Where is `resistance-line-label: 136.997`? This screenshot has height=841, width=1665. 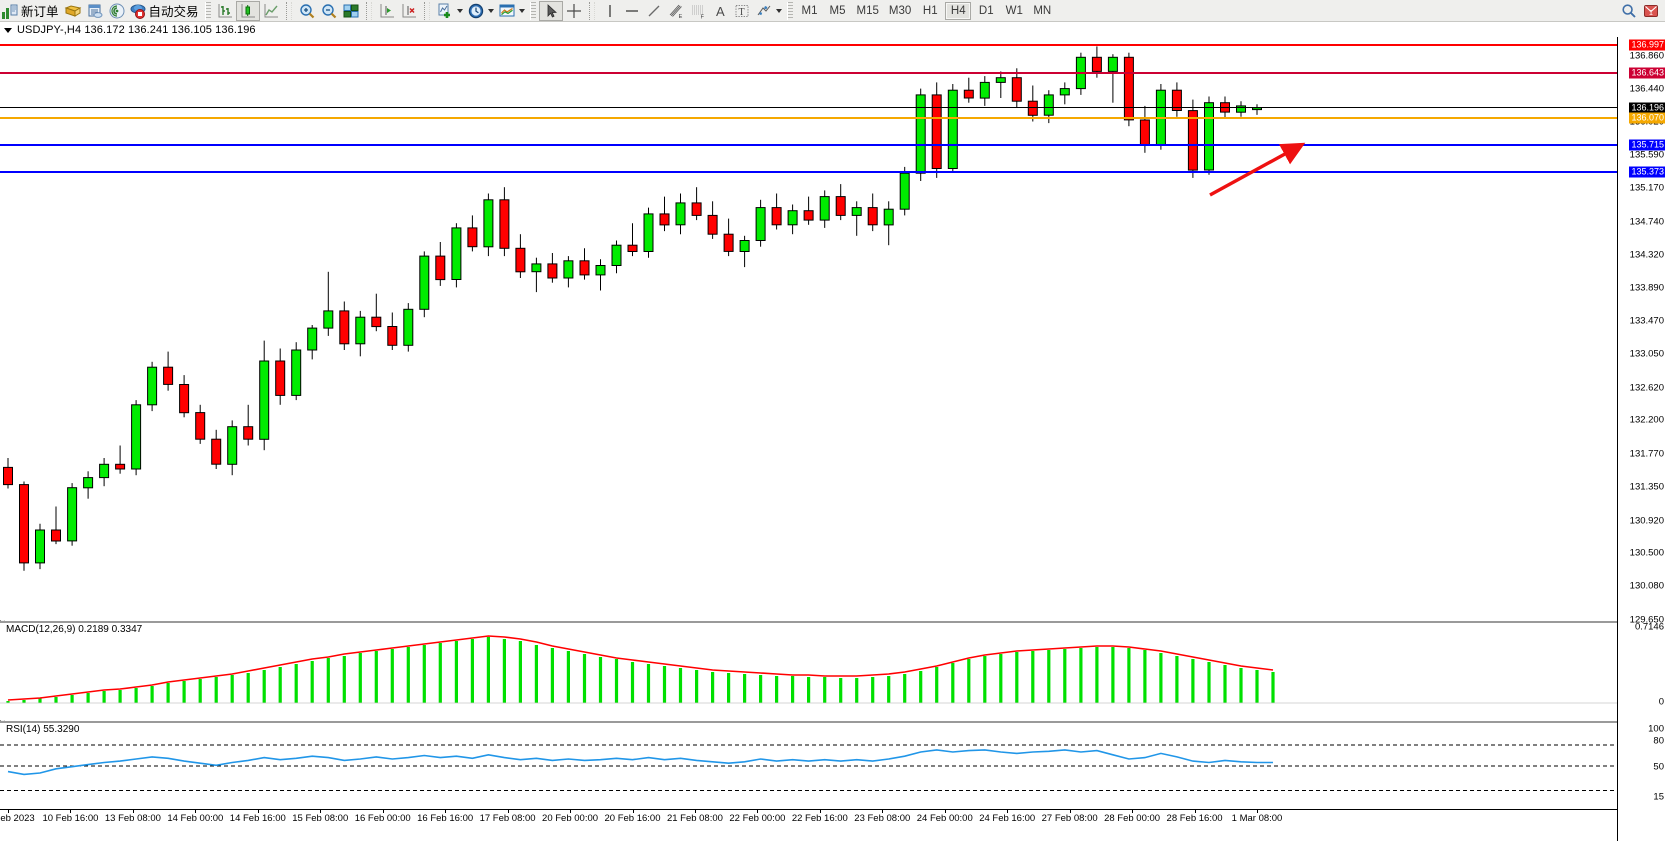 resistance-line-label: 136.997 is located at coordinates (1647, 45).